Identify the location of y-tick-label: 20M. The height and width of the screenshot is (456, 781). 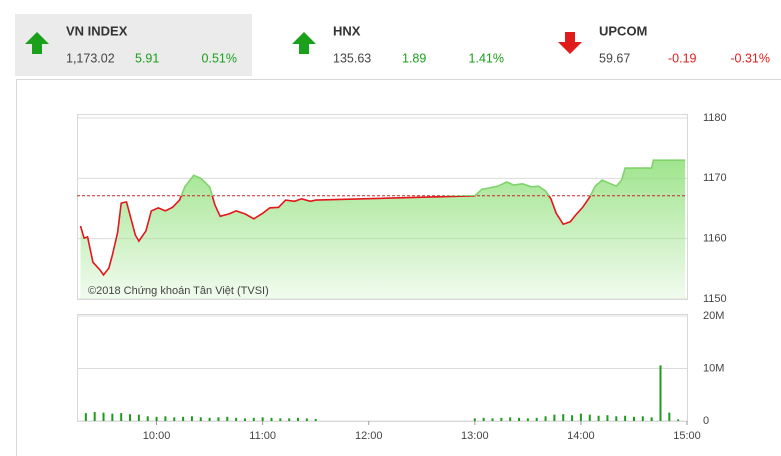
(713, 316).